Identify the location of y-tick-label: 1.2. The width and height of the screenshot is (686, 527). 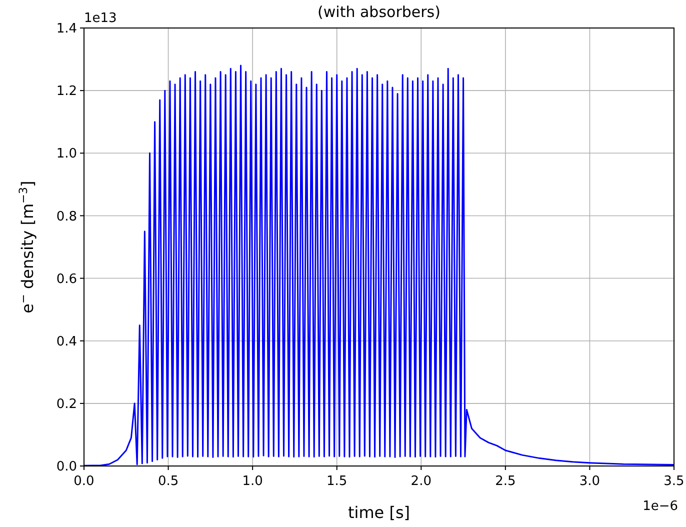
(66, 92).